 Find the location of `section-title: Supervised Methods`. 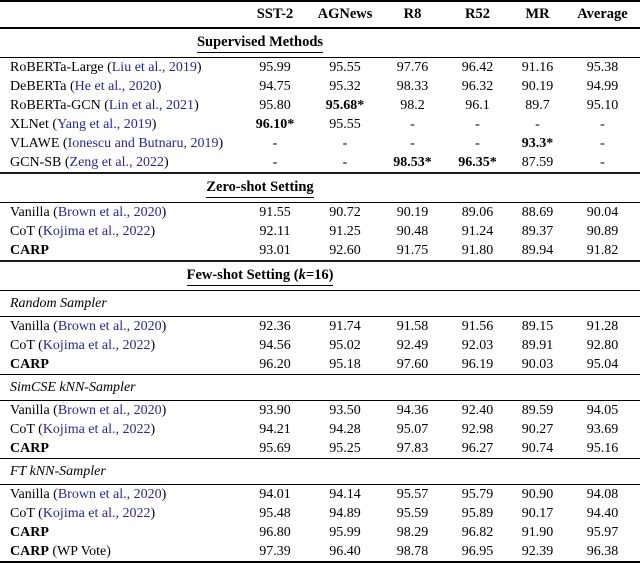

section-title: Supervised Methods is located at coordinates (260, 43).